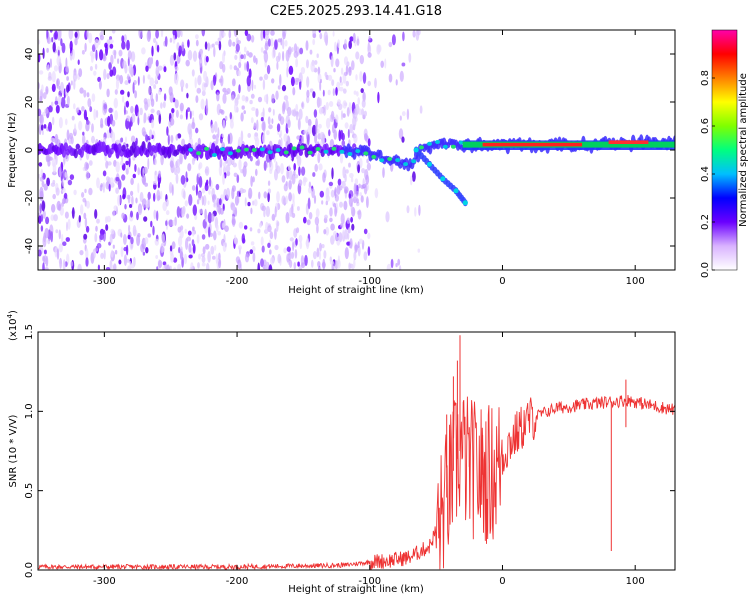 The height and width of the screenshot is (600, 750). What do you see at coordinates (29, 102) in the screenshot?
I see `spectrogram-y-tick-label: 20` at bounding box center [29, 102].